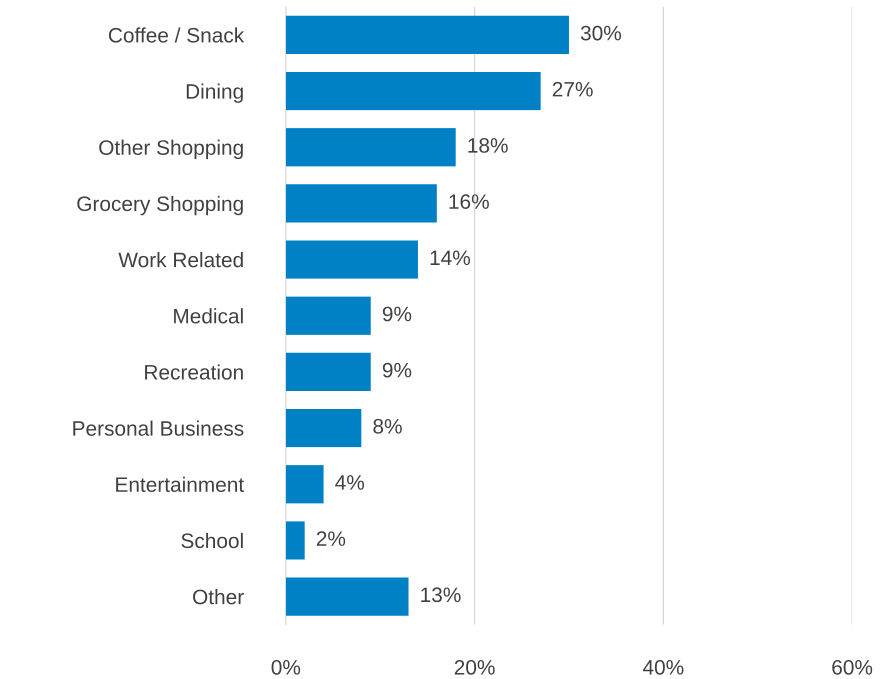 This screenshot has width=896, height=679. Describe the element at coordinates (331, 538) in the screenshot. I see `data-label: 2%` at that location.